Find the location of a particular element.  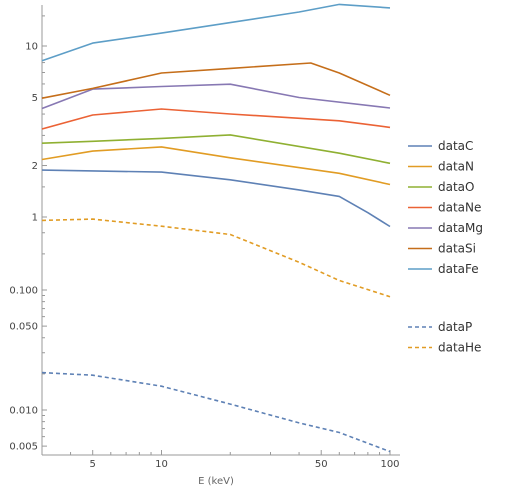

legend-label-dataO: dataO is located at coordinates (456, 187).